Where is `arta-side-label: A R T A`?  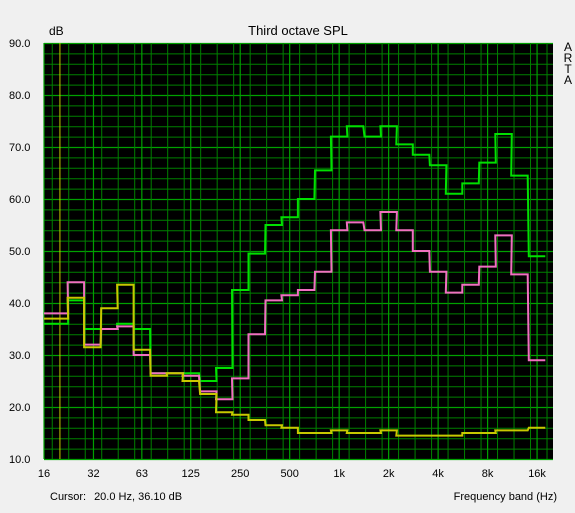
arta-side-label: A R T A is located at coordinates (568, 63).